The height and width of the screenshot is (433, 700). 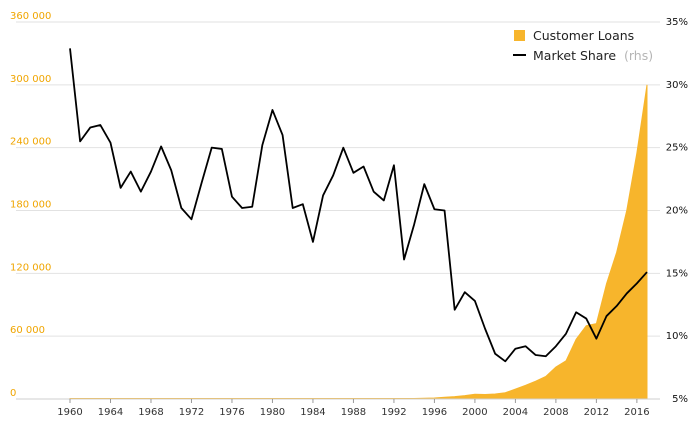 I want to click on x-tick-label: 1996, so click(x=434, y=412).